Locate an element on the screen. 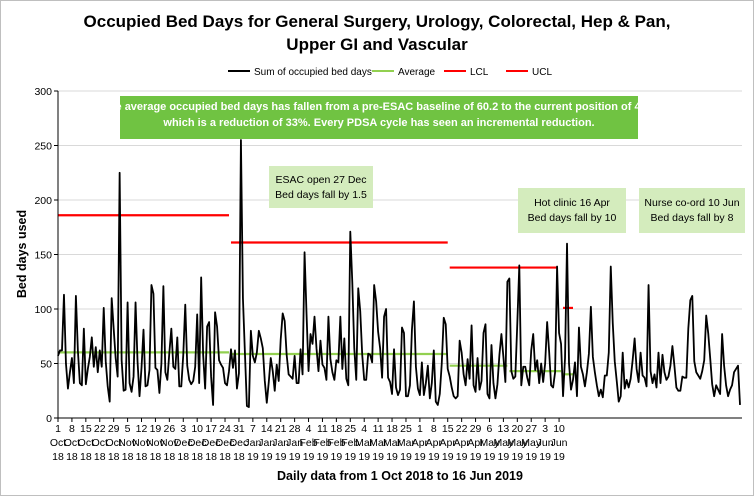 This screenshot has height=496, width=754. y-tick-label: 100 is located at coordinates (43, 310).